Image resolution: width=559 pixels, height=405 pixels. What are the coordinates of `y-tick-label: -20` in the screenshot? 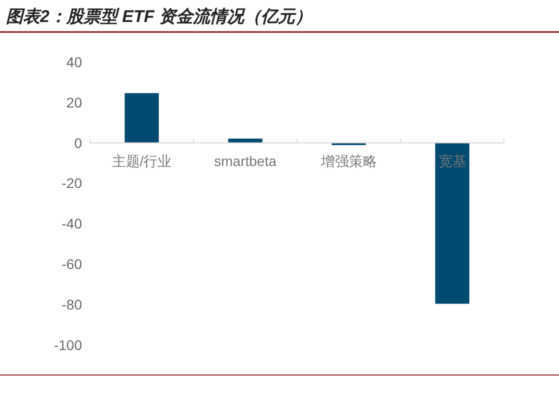 It's located at (72, 183).